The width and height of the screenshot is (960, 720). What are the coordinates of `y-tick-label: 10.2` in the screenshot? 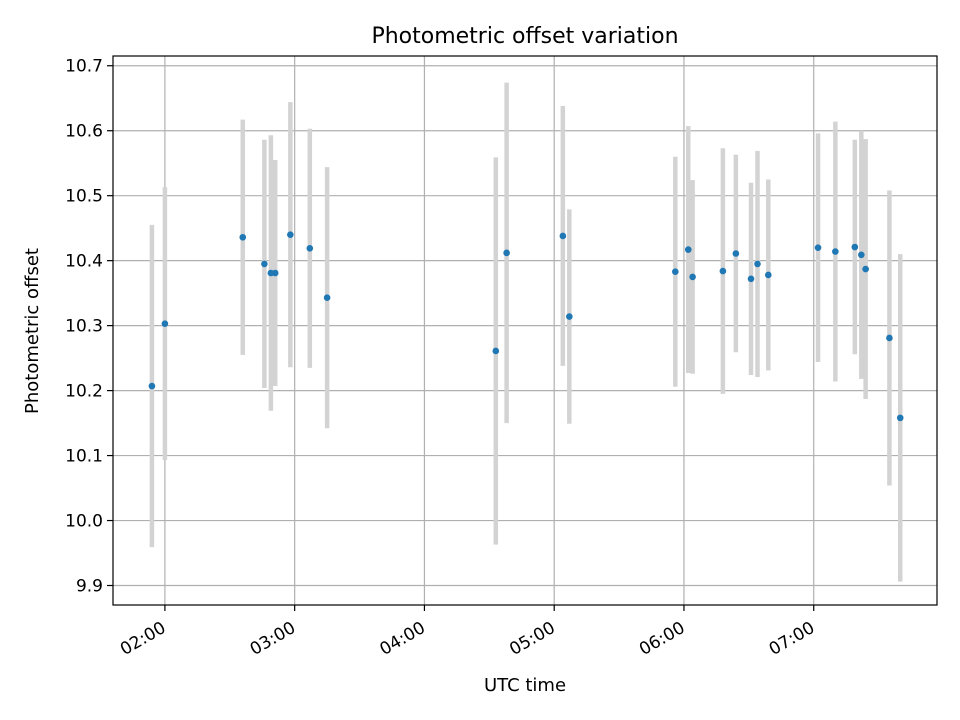 It's located at (84, 392).